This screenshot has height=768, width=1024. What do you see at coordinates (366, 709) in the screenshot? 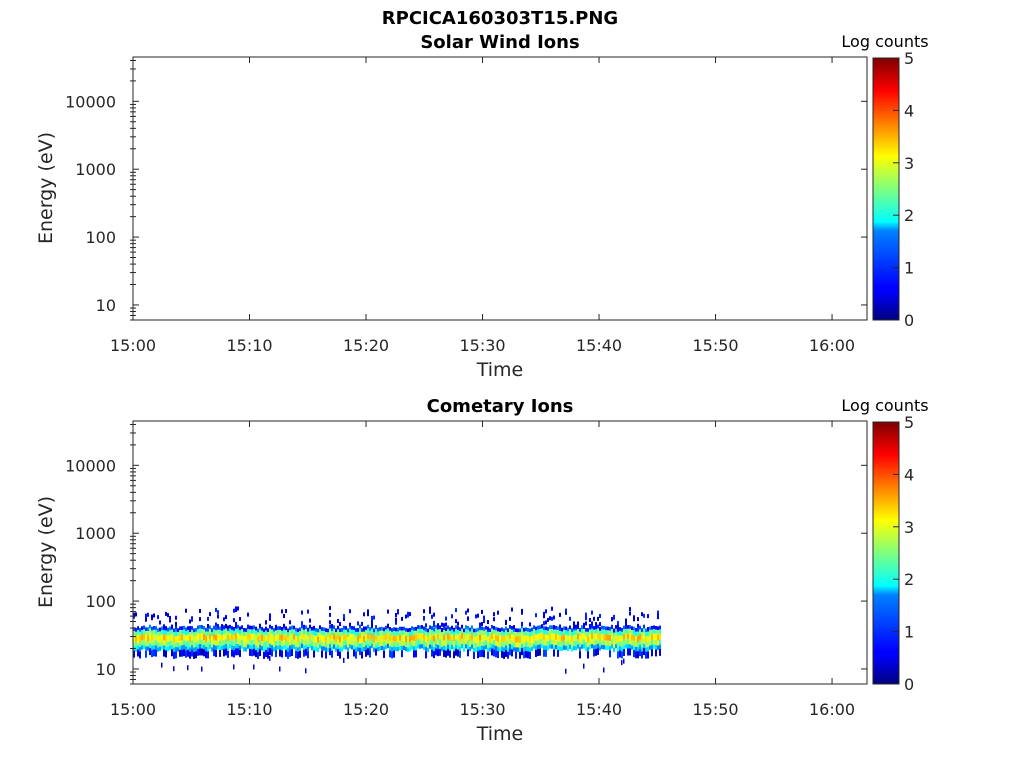
I see `x-tick-label: 15:20` at bounding box center [366, 709].